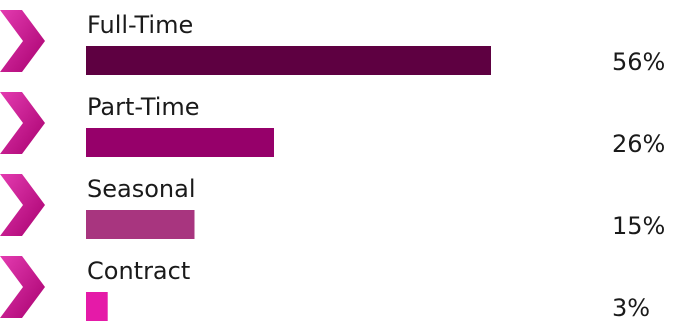 This screenshot has width=682, height=329. What do you see at coordinates (638, 144) in the screenshot?
I see `value-label: 26%` at bounding box center [638, 144].